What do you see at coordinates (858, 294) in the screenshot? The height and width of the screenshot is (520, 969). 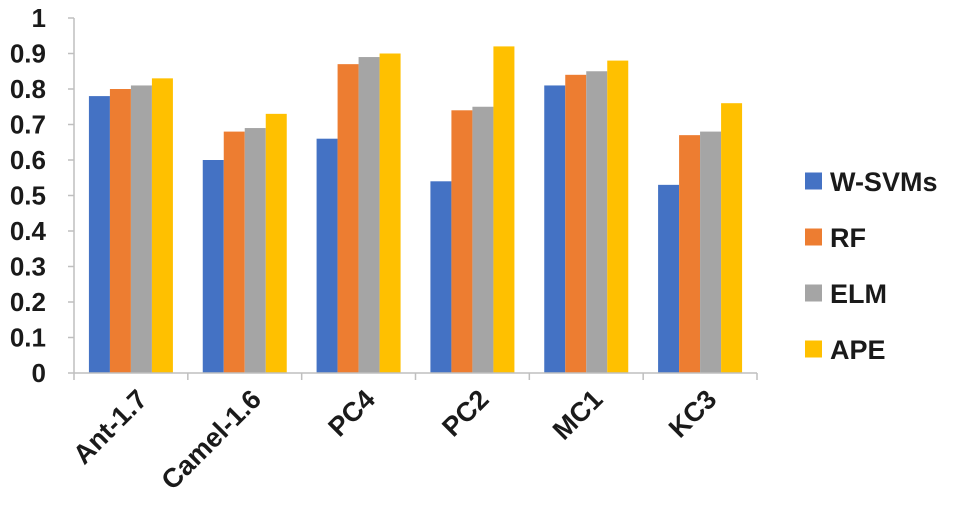 I see `legend-label-elm: ELM` at bounding box center [858, 294].